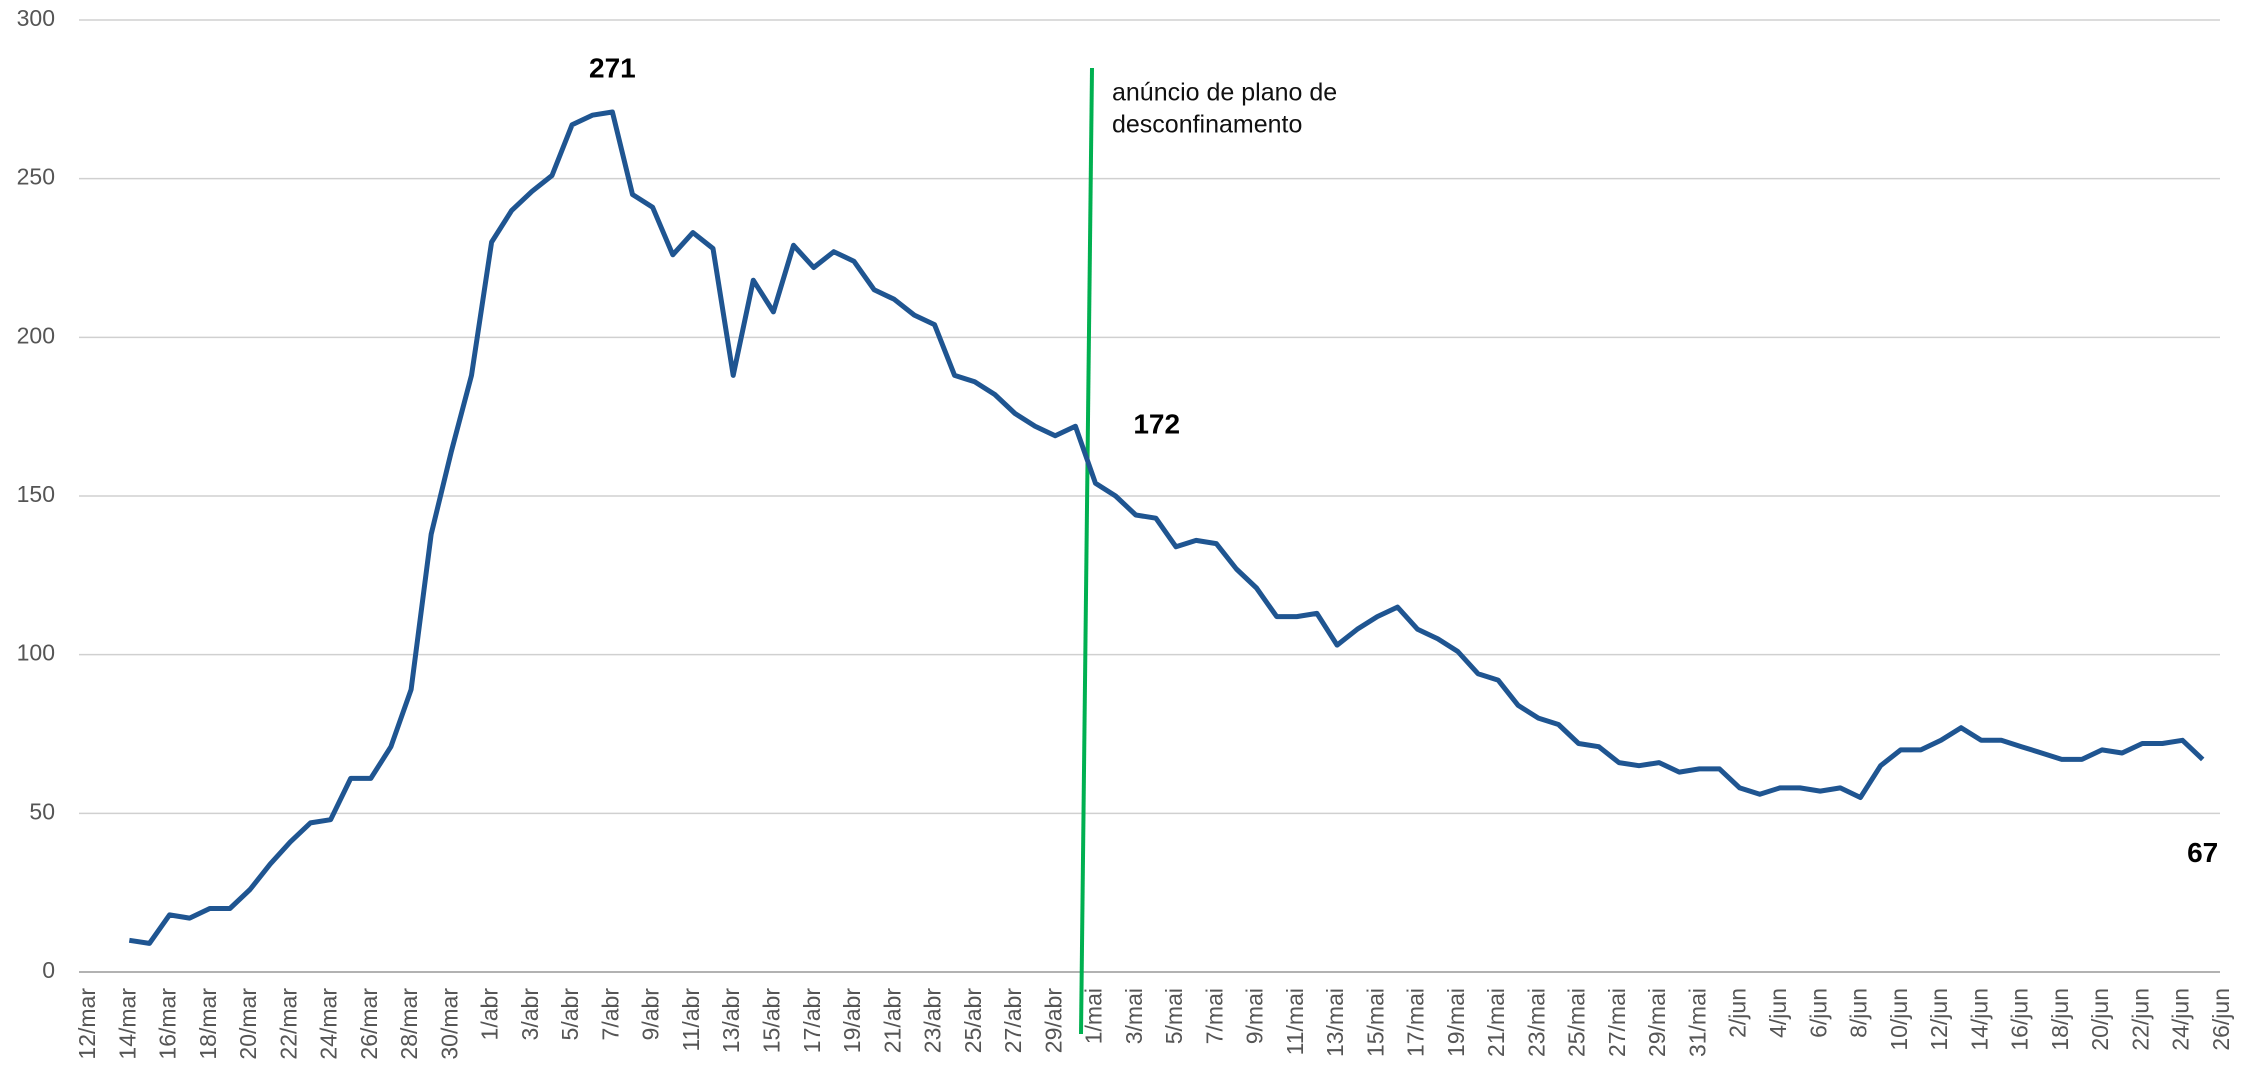  Describe the element at coordinates (1013, 1021) in the screenshot. I see `x-tick-label: 27/abr` at that location.